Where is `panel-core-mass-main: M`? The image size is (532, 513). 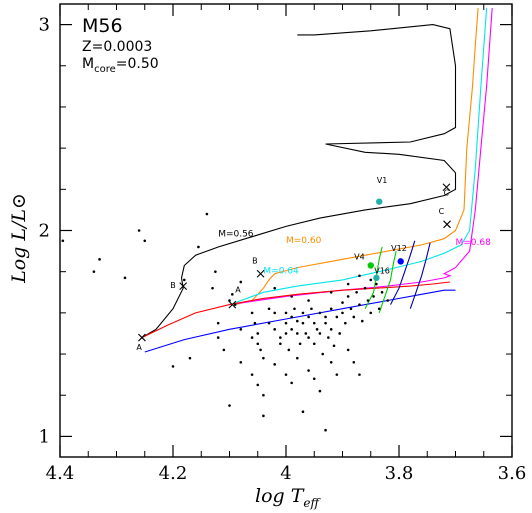
panel-core-mass-main: M is located at coordinates (88, 64).